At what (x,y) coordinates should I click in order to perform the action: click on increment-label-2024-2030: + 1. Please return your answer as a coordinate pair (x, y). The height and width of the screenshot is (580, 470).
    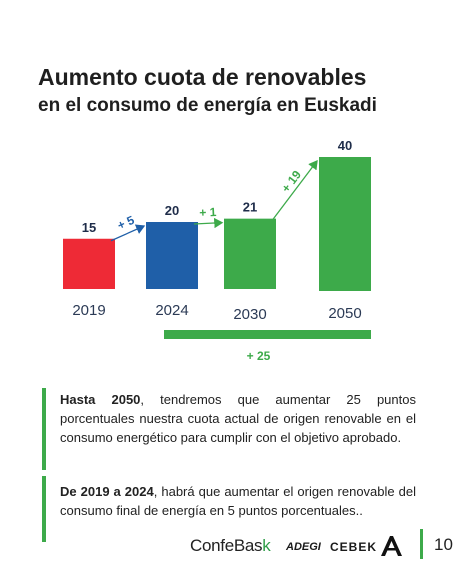
    Looking at the image, I should click on (208, 212).